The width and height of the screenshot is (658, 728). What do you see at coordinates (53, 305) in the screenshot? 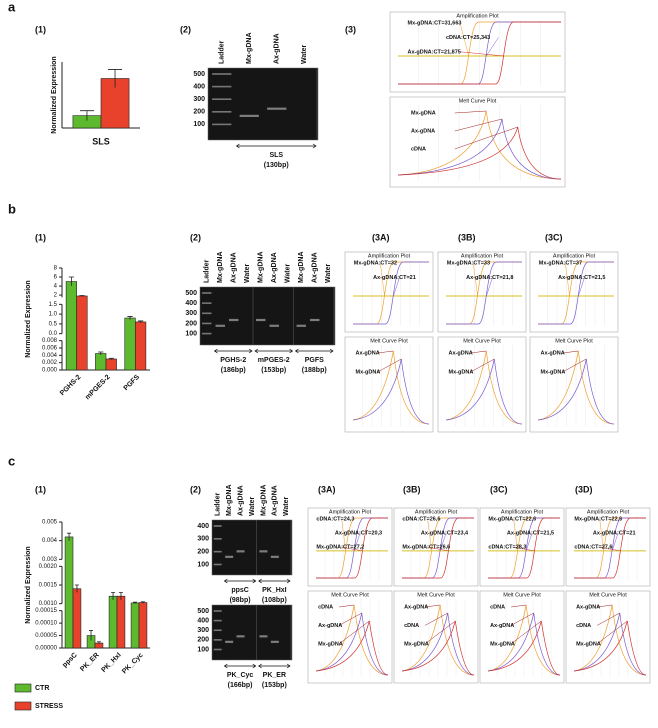
I see `y-tick-label: 1.5` at bounding box center [53, 305].